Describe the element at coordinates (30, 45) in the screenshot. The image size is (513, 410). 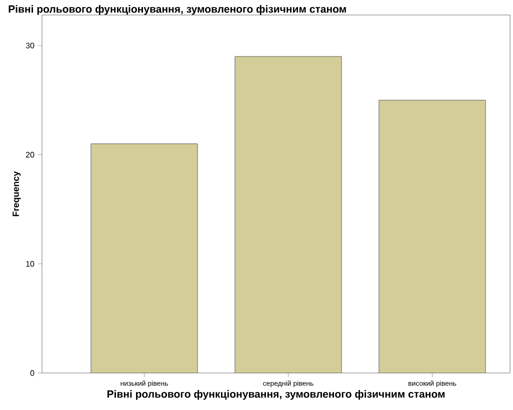
I see `y-tick-label: 30` at that location.